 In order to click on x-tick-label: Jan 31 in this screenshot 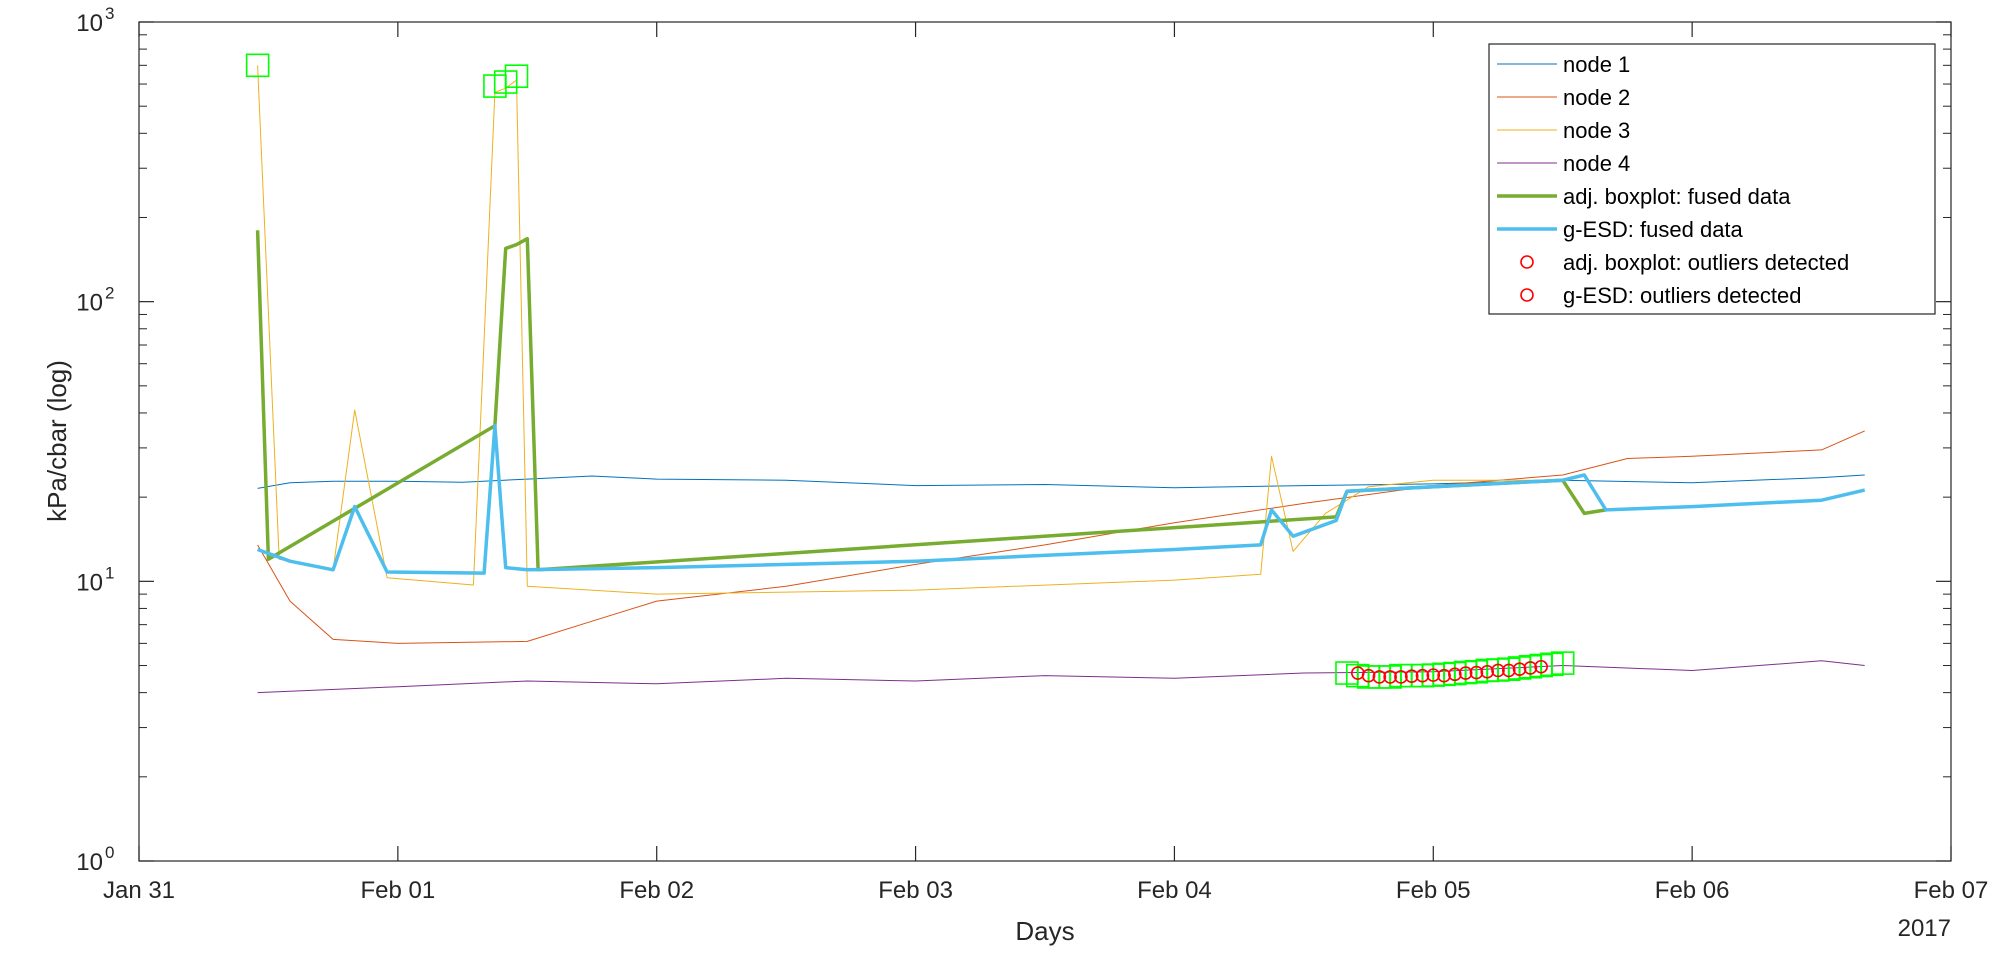, I will do `click(139, 890)`.